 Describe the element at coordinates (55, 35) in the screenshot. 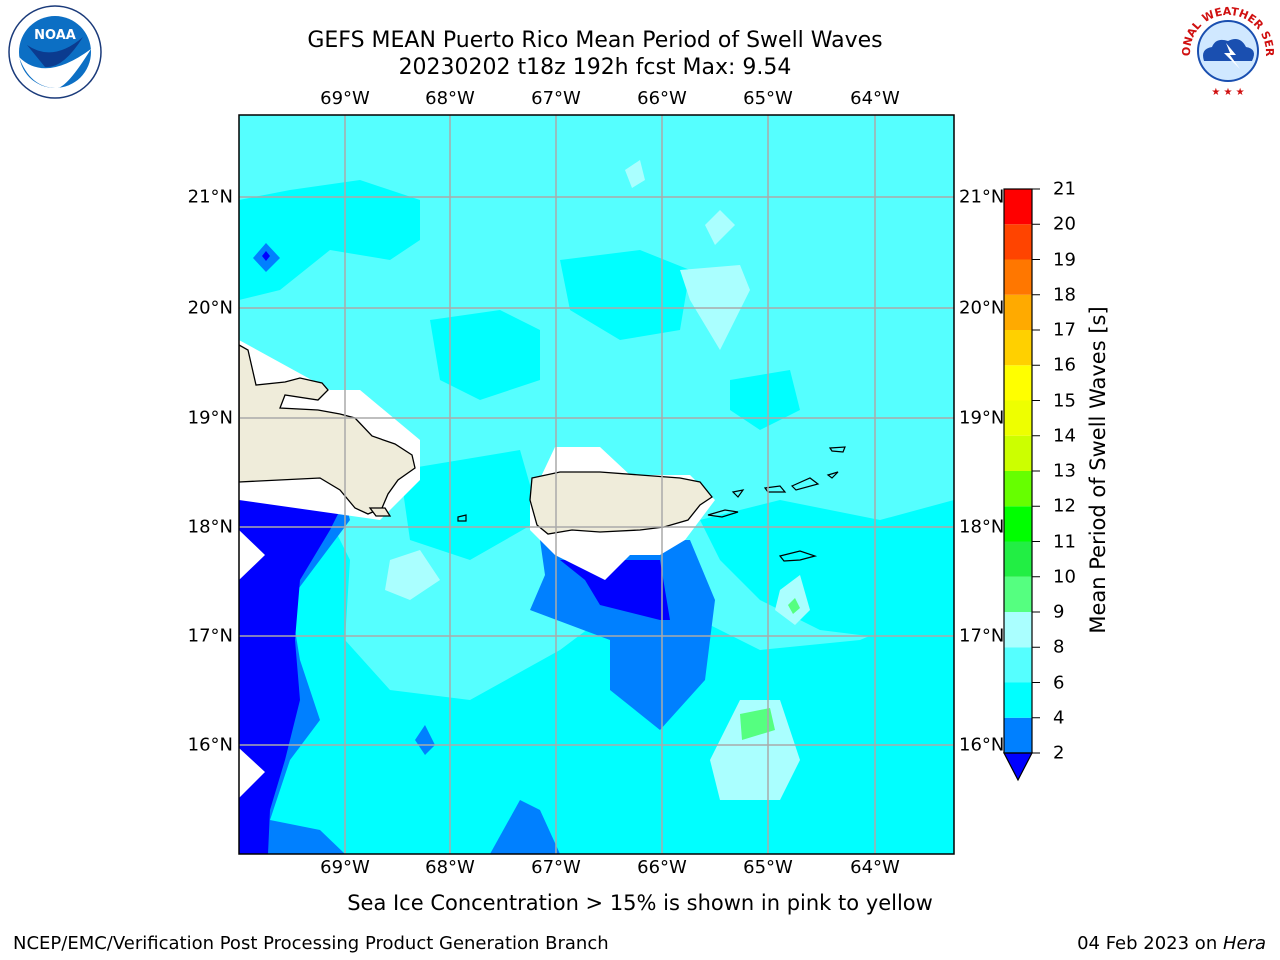

I see `noaa-logo-text: NOAA` at that location.